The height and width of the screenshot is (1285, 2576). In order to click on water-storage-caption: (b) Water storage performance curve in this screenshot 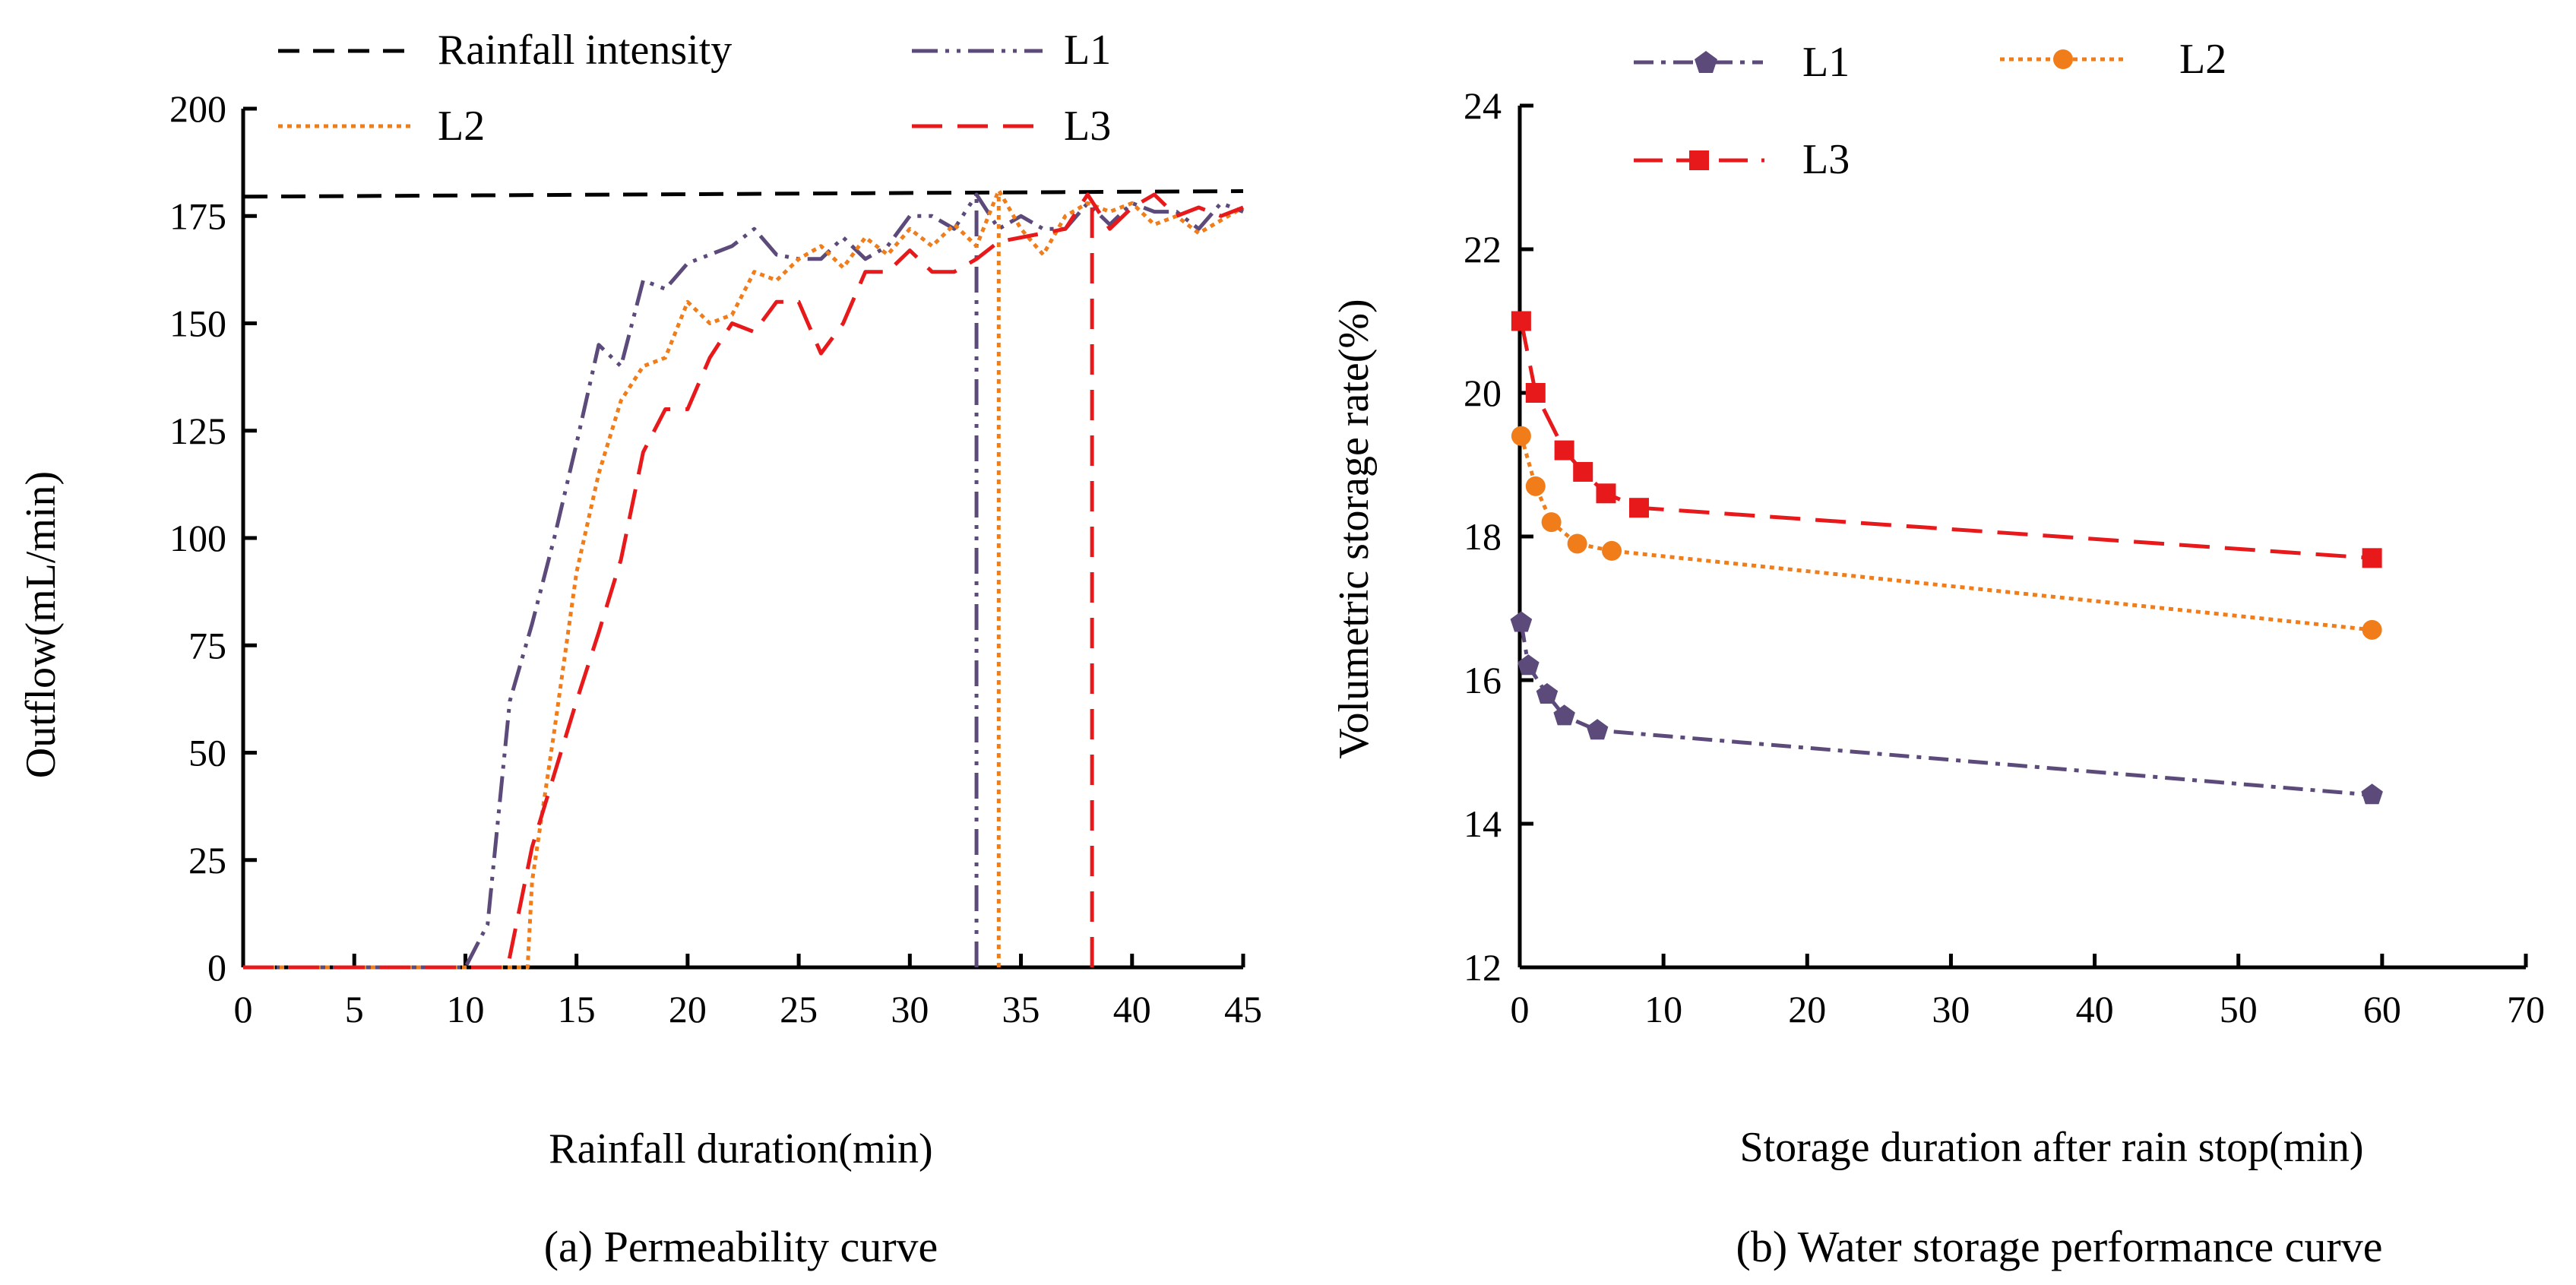, I will do `click(2059, 1246)`.